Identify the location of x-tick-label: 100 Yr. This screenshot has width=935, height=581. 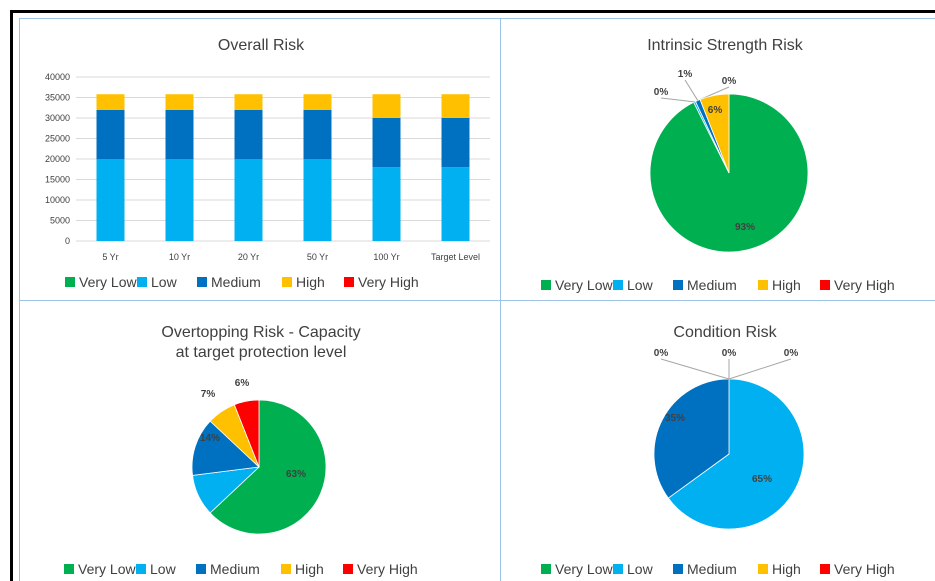
(386, 257).